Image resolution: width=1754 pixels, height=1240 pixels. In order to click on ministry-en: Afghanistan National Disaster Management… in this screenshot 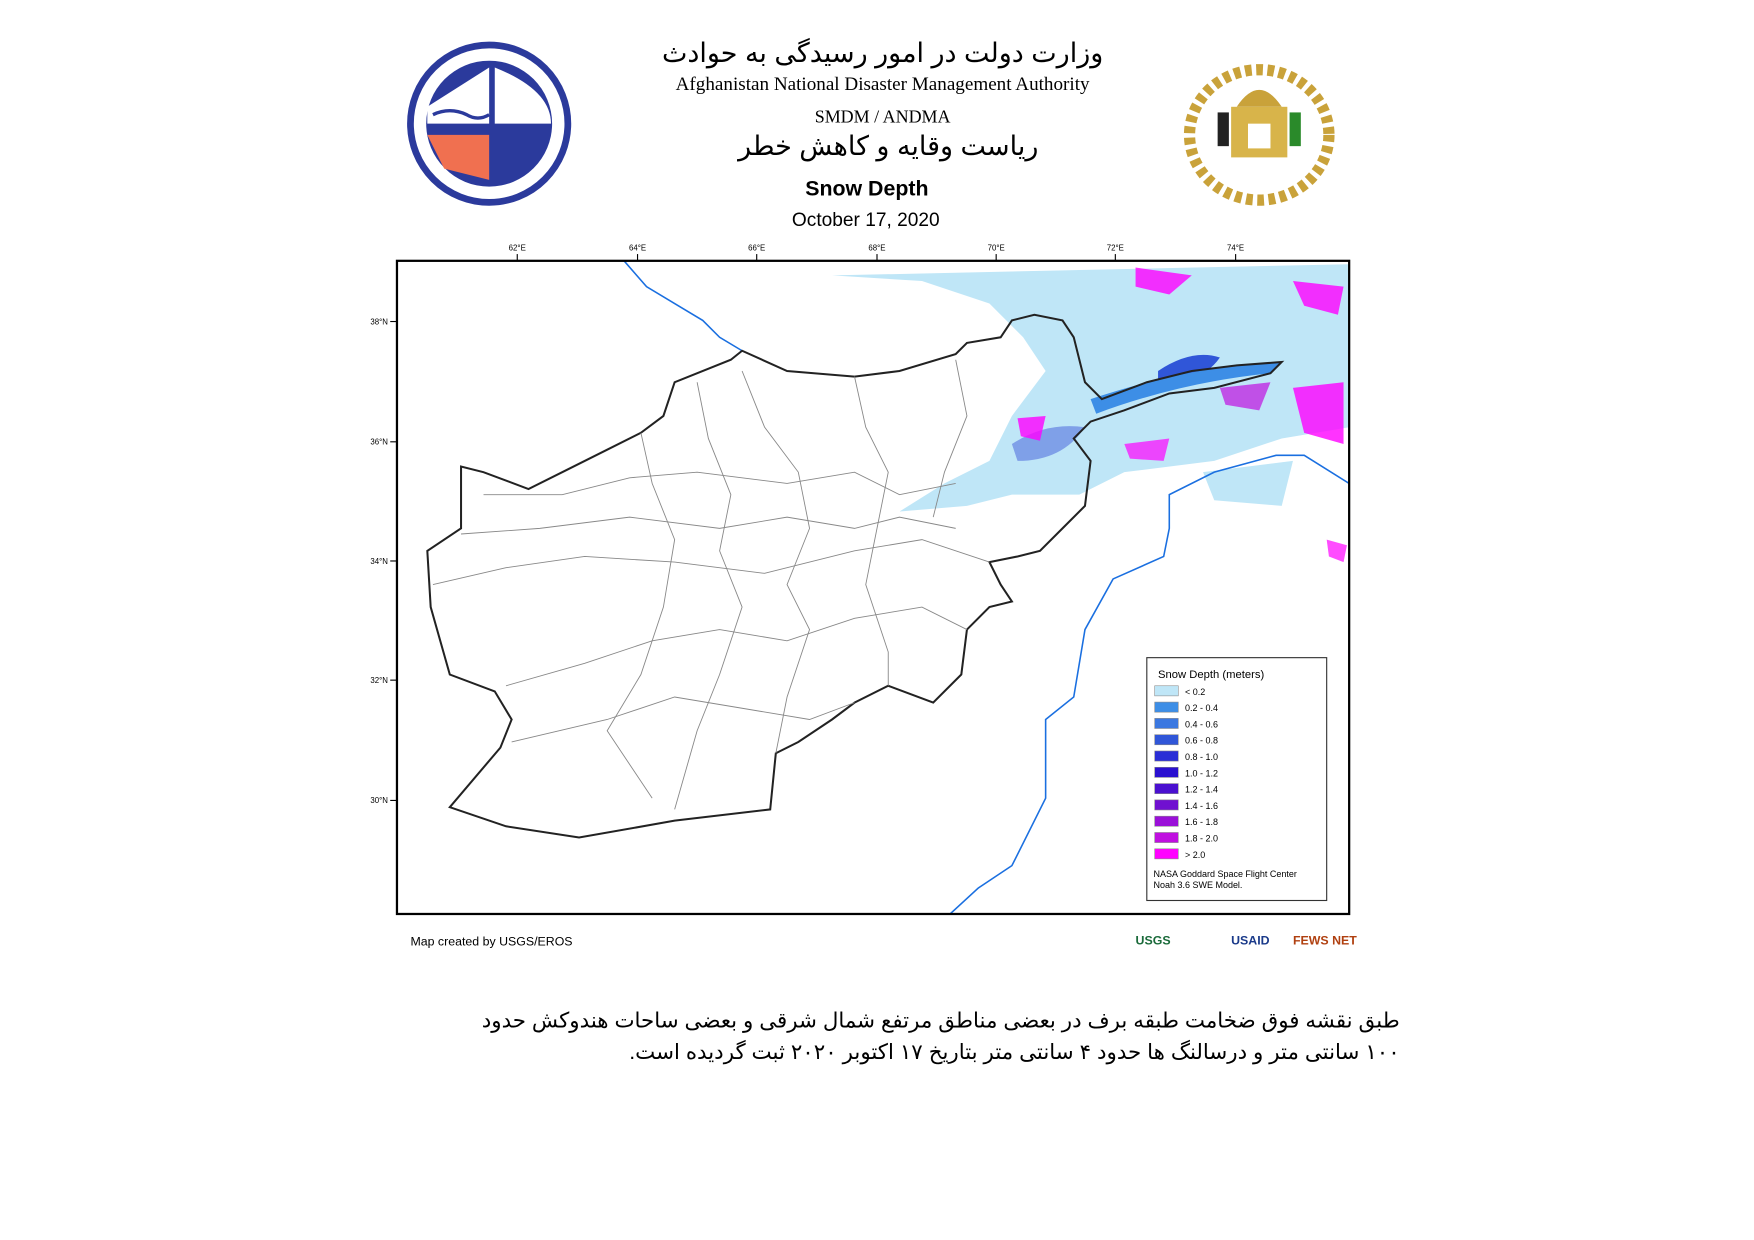, I will do `click(883, 84)`.